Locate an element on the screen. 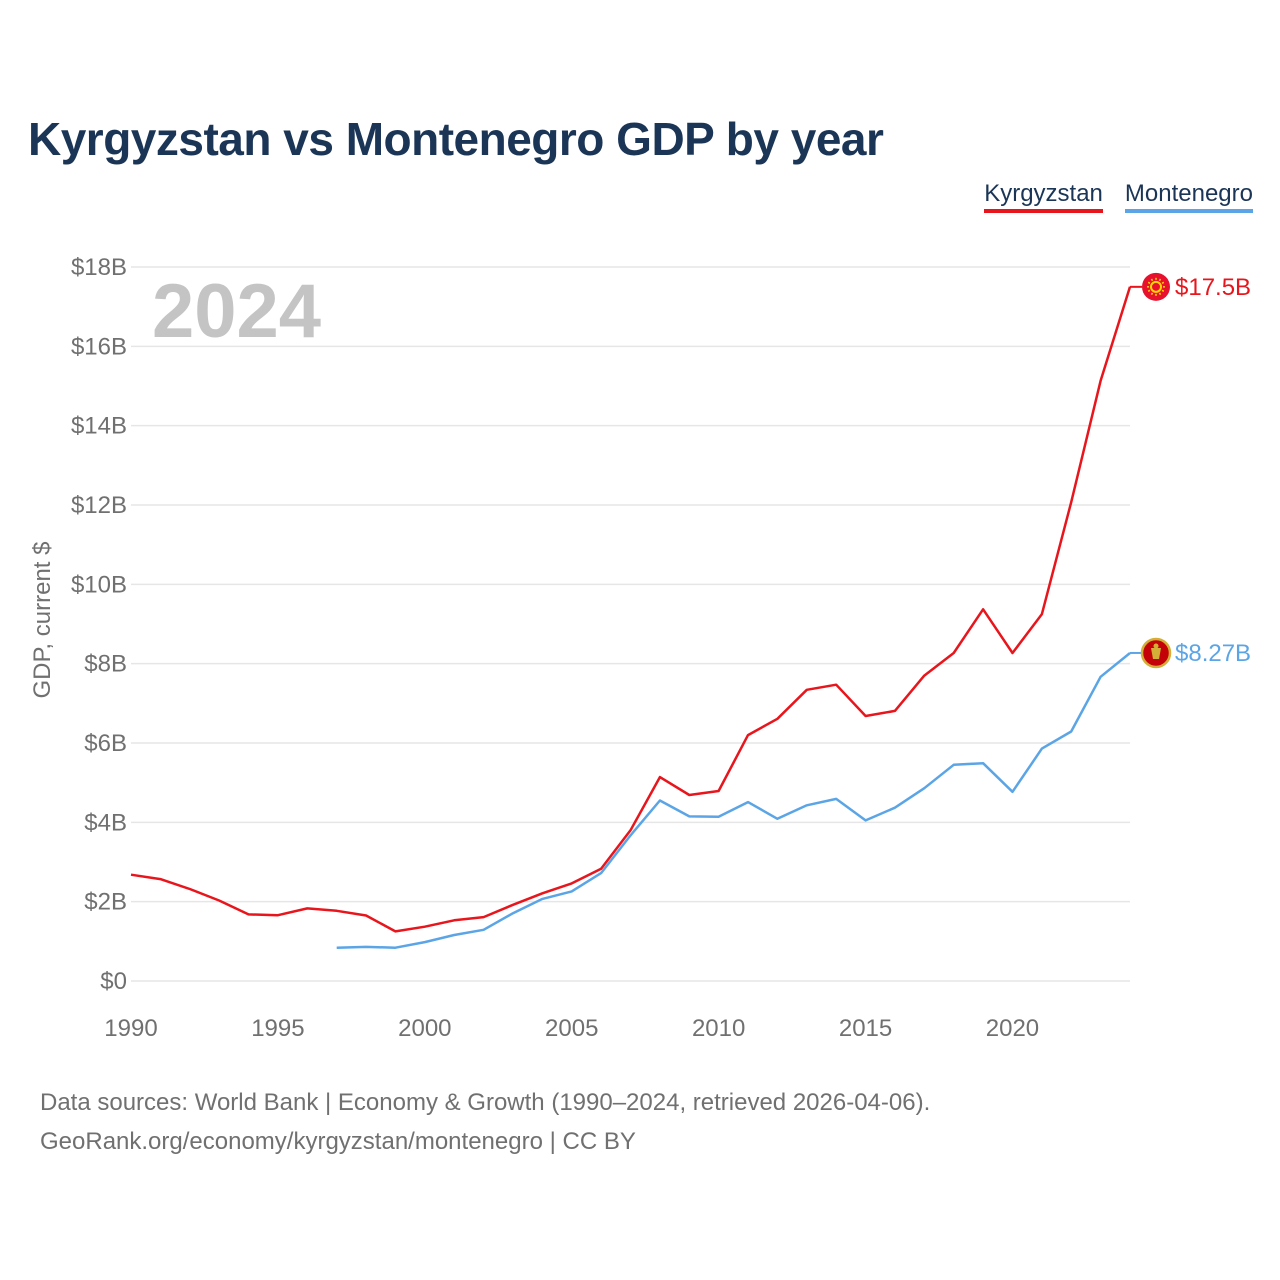  end-value-label-montenegro: $8.27B is located at coordinates (1213, 653).